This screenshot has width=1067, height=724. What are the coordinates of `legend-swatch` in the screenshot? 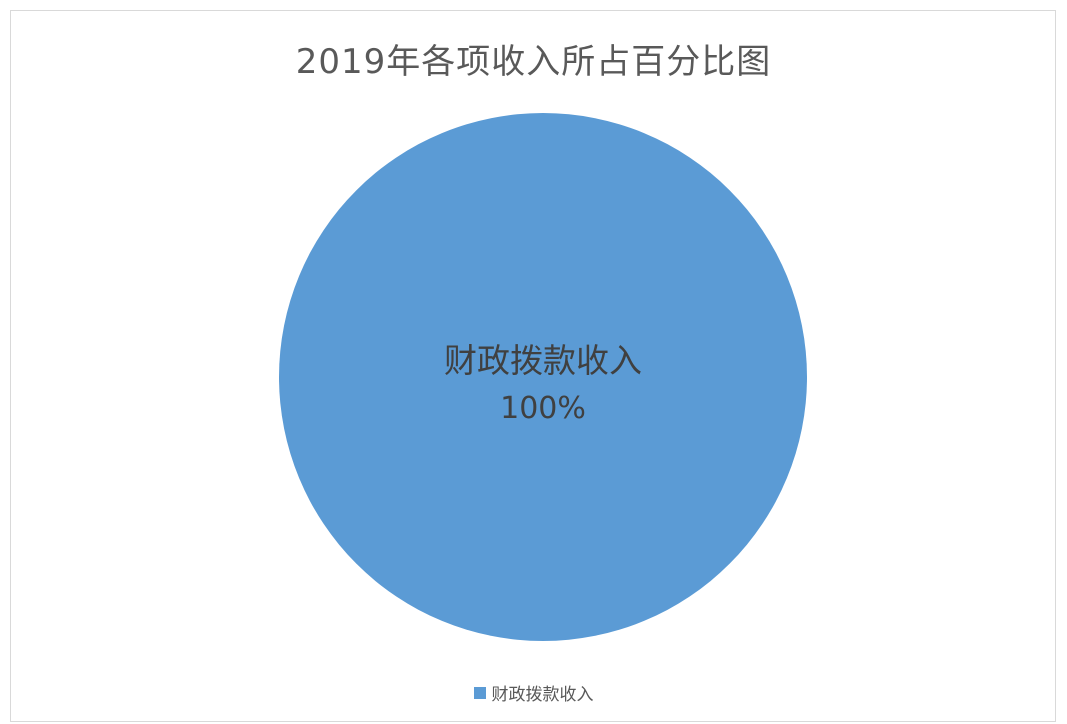 It's located at (479, 692).